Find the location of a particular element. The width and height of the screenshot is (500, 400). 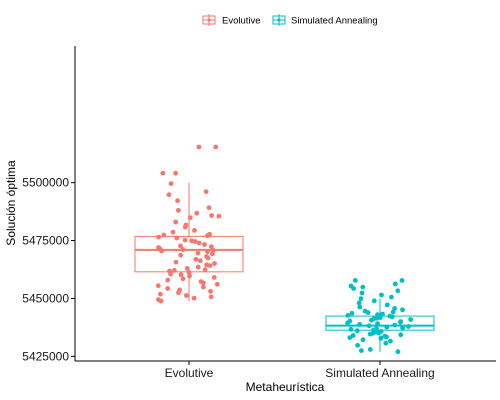

box-group-evolutive is located at coordinates (189, 224).